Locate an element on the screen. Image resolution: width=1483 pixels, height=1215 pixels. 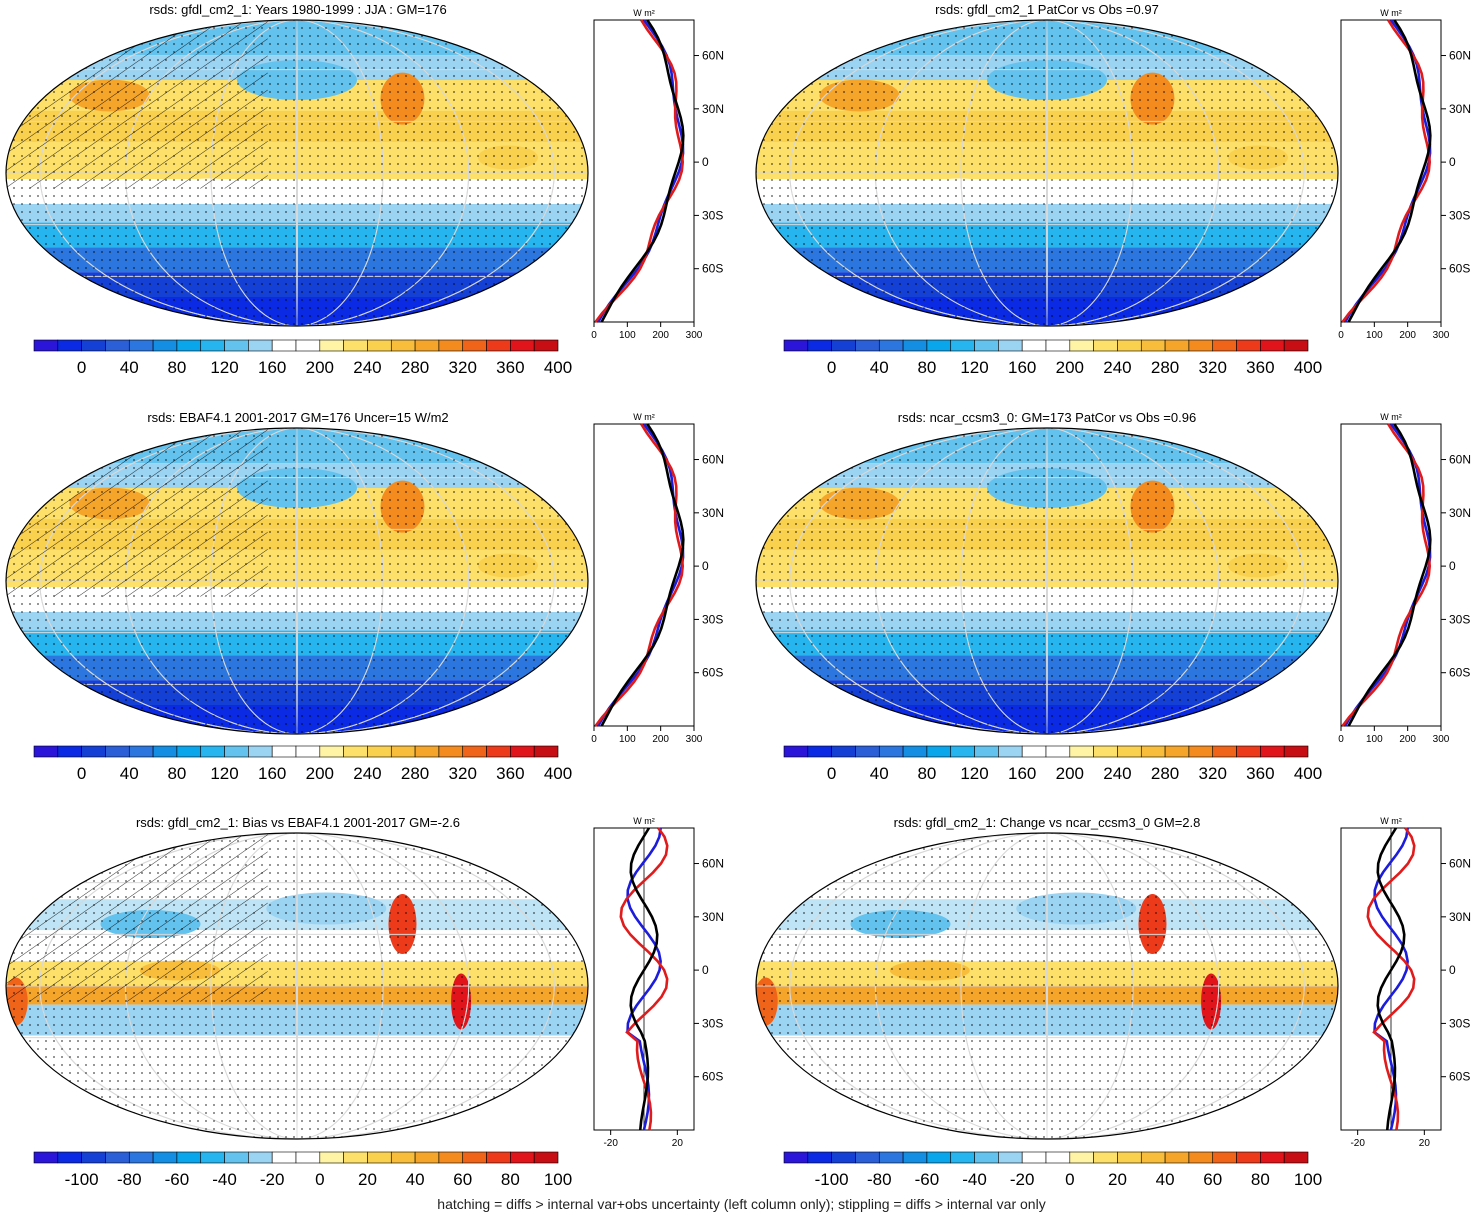
colorbar-3: 0 40 80 120 160 200 240 280 320 360 400 is located at coordinates (302, 764).